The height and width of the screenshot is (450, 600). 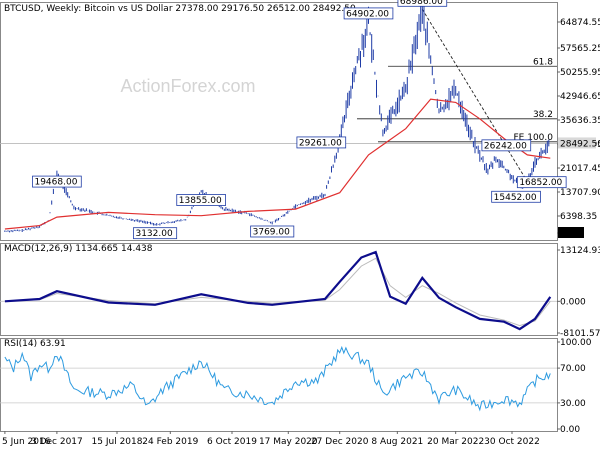 I want to click on watermark: ActionForex.com, so click(x=187, y=86).